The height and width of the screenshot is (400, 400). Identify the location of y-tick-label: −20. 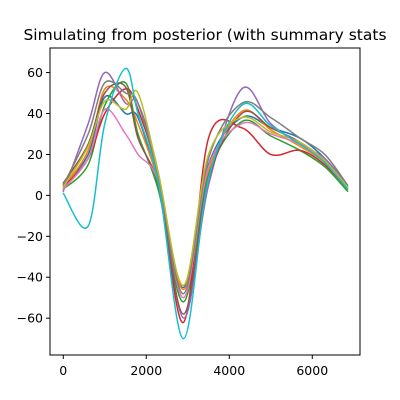
(30, 236).